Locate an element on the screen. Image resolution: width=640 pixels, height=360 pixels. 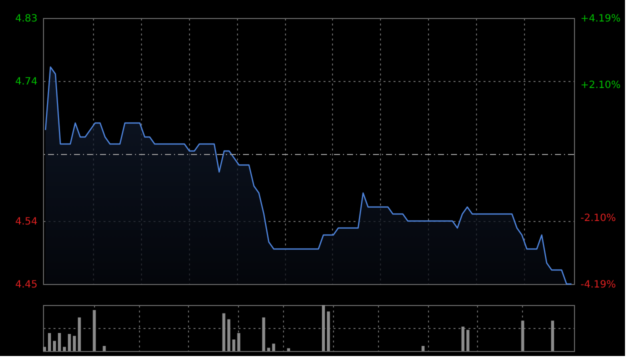
y2-tick-label: -4.19% is located at coordinates (598, 285).